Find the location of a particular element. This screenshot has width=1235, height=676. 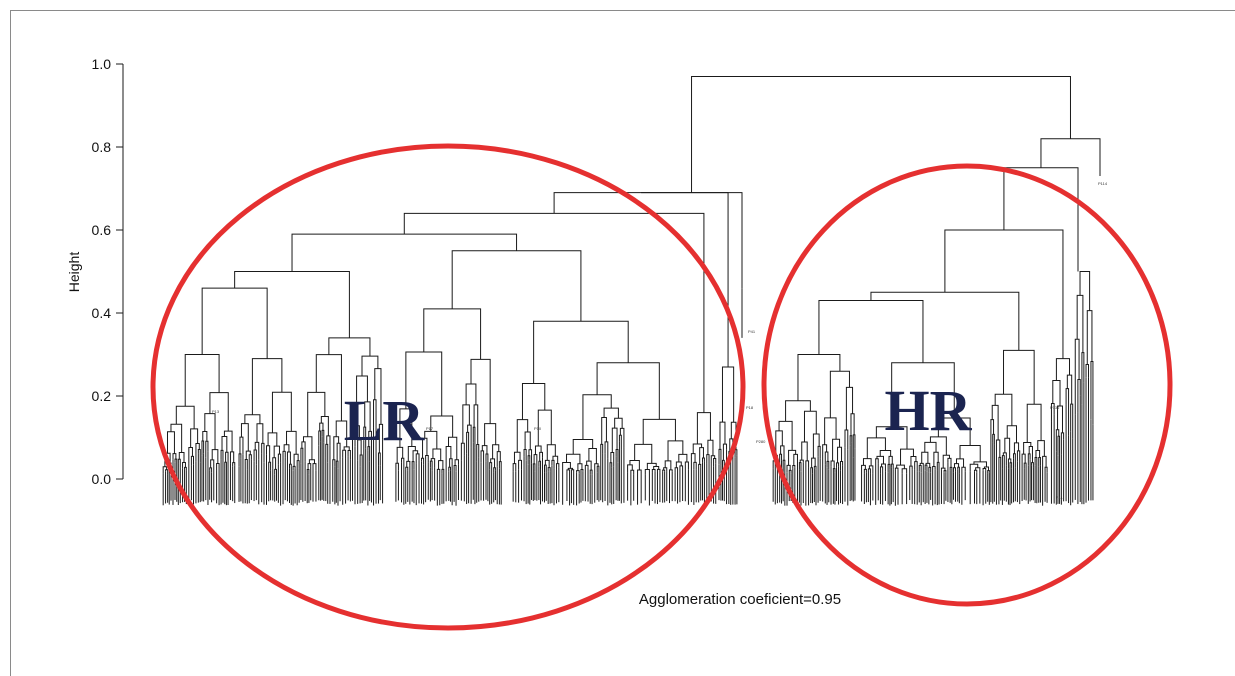

y-axis: 0.0 0.2 0.4 0.6 0.8 1.0 is located at coordinates (108, 271).